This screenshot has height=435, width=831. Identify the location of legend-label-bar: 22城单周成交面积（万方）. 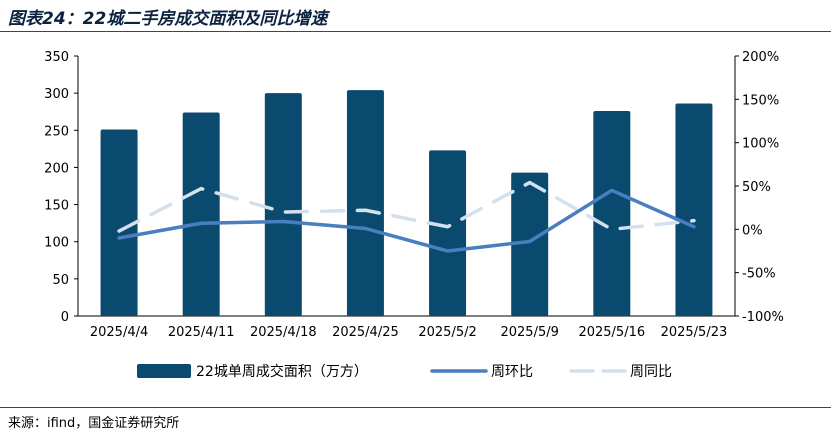
(282, 371).